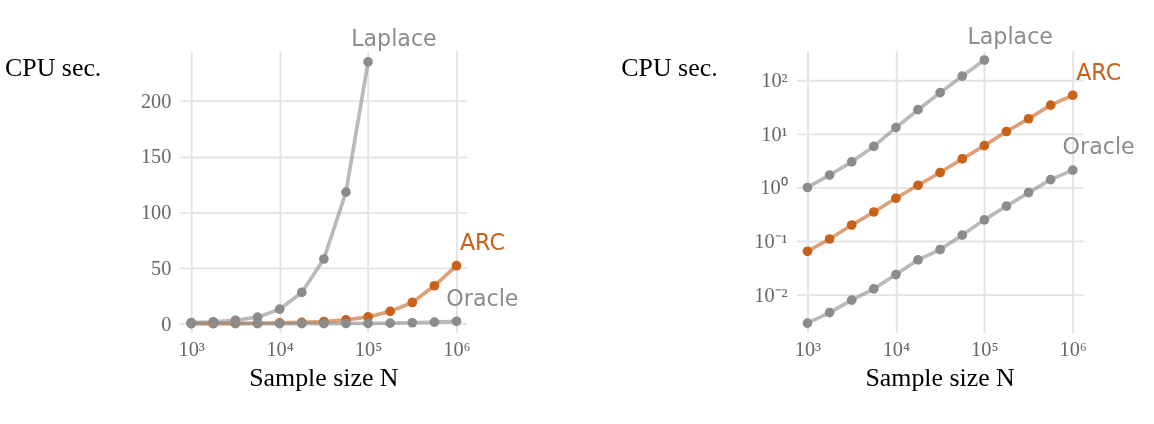 This screenshot has width=1154, height=424. What do you see at coordinates (771, 294) in the screenshot?
I see `y-tick-label: 10⁻²` at bounding box center [771, 294].